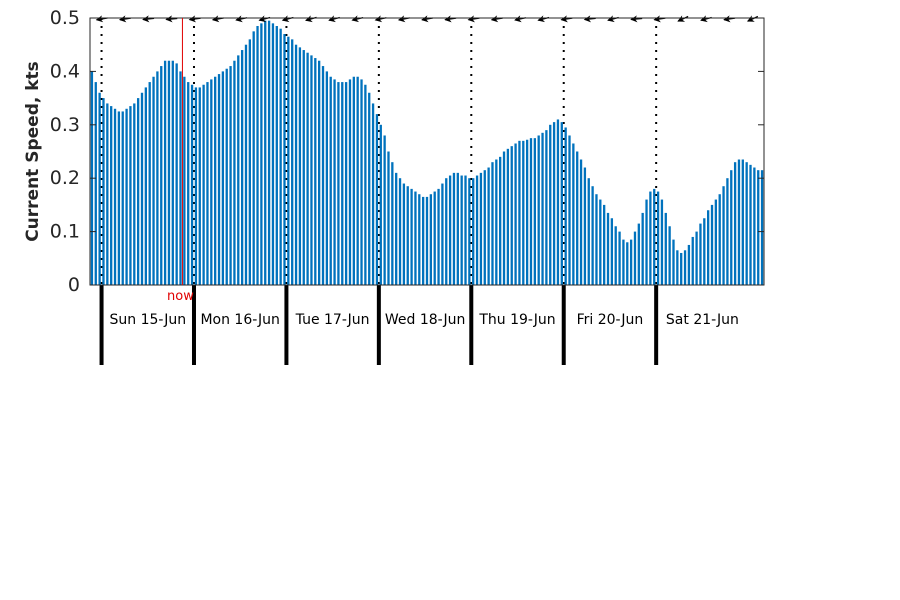 This screenshot has width=900, height=600. Describe the element at coordinates (65, 232) in the screenshot. I see `y-tick-label: 0.1` at that location.